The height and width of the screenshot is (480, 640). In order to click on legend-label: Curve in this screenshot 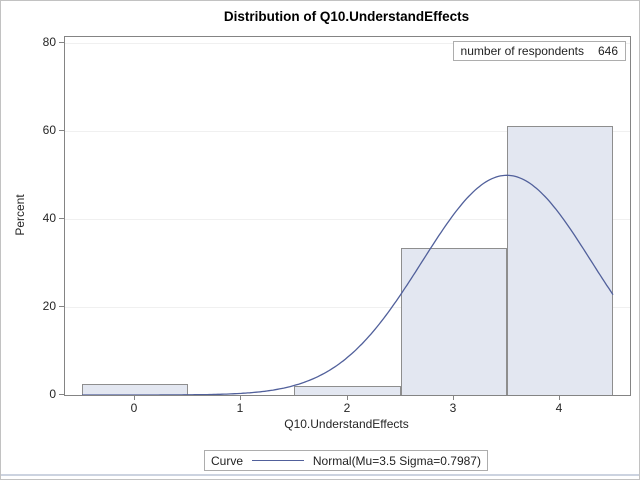, I will do `click(227, 460)`.